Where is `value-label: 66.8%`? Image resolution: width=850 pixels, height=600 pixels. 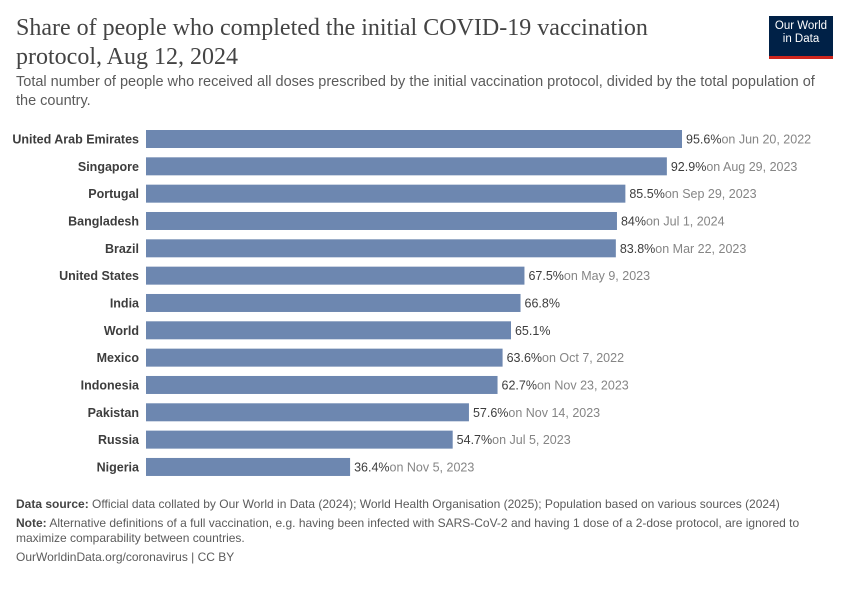
value-label: 66.8% is located at coordinates (542, 303).